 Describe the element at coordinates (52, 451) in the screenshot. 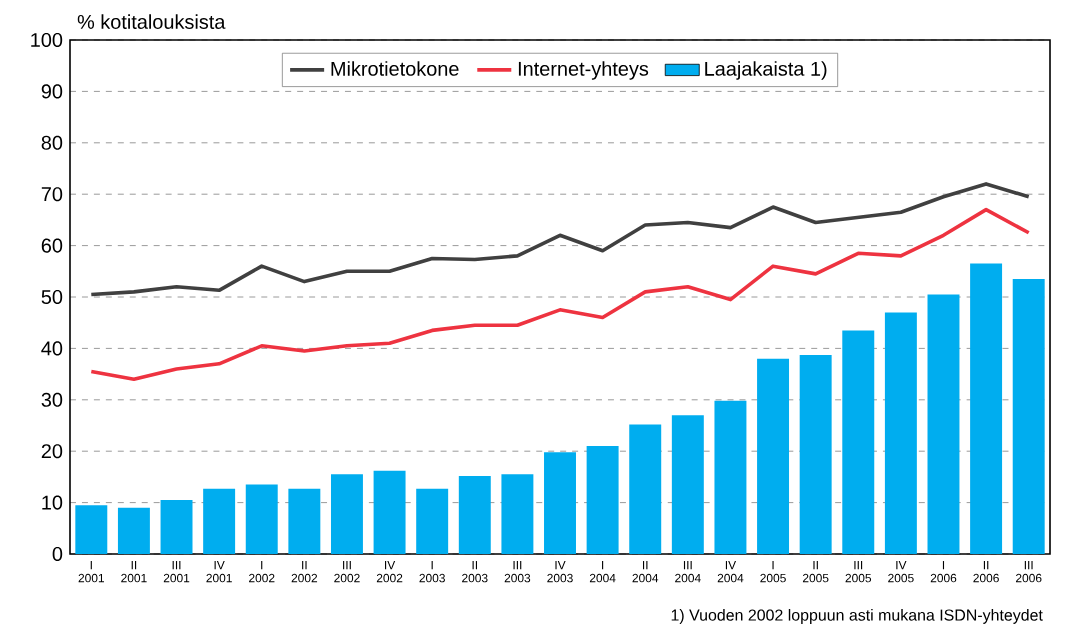

I see `y-tick-label: 20` at that location.